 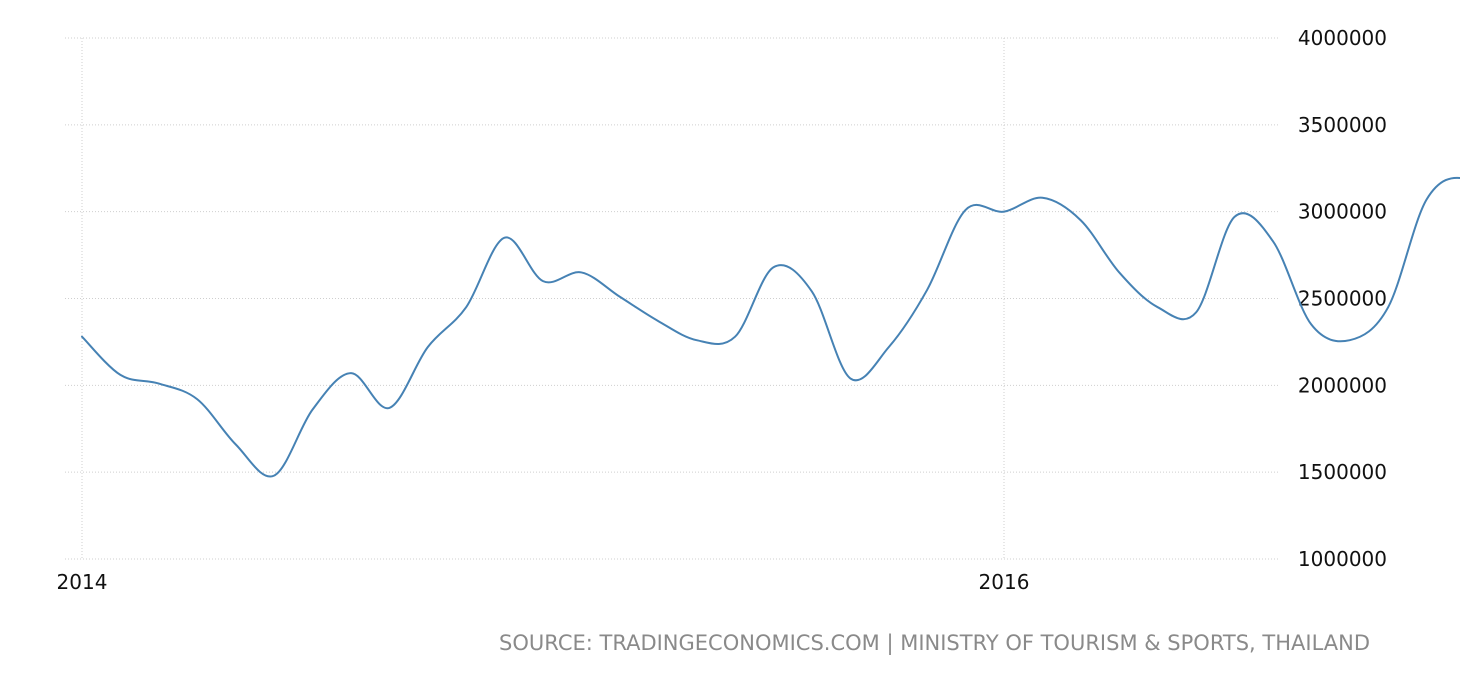 What do you see at coordinates (1342, 38) in the screenshot?
I see `y-tick-label: 4000000` at bounding box center [1342, 38].